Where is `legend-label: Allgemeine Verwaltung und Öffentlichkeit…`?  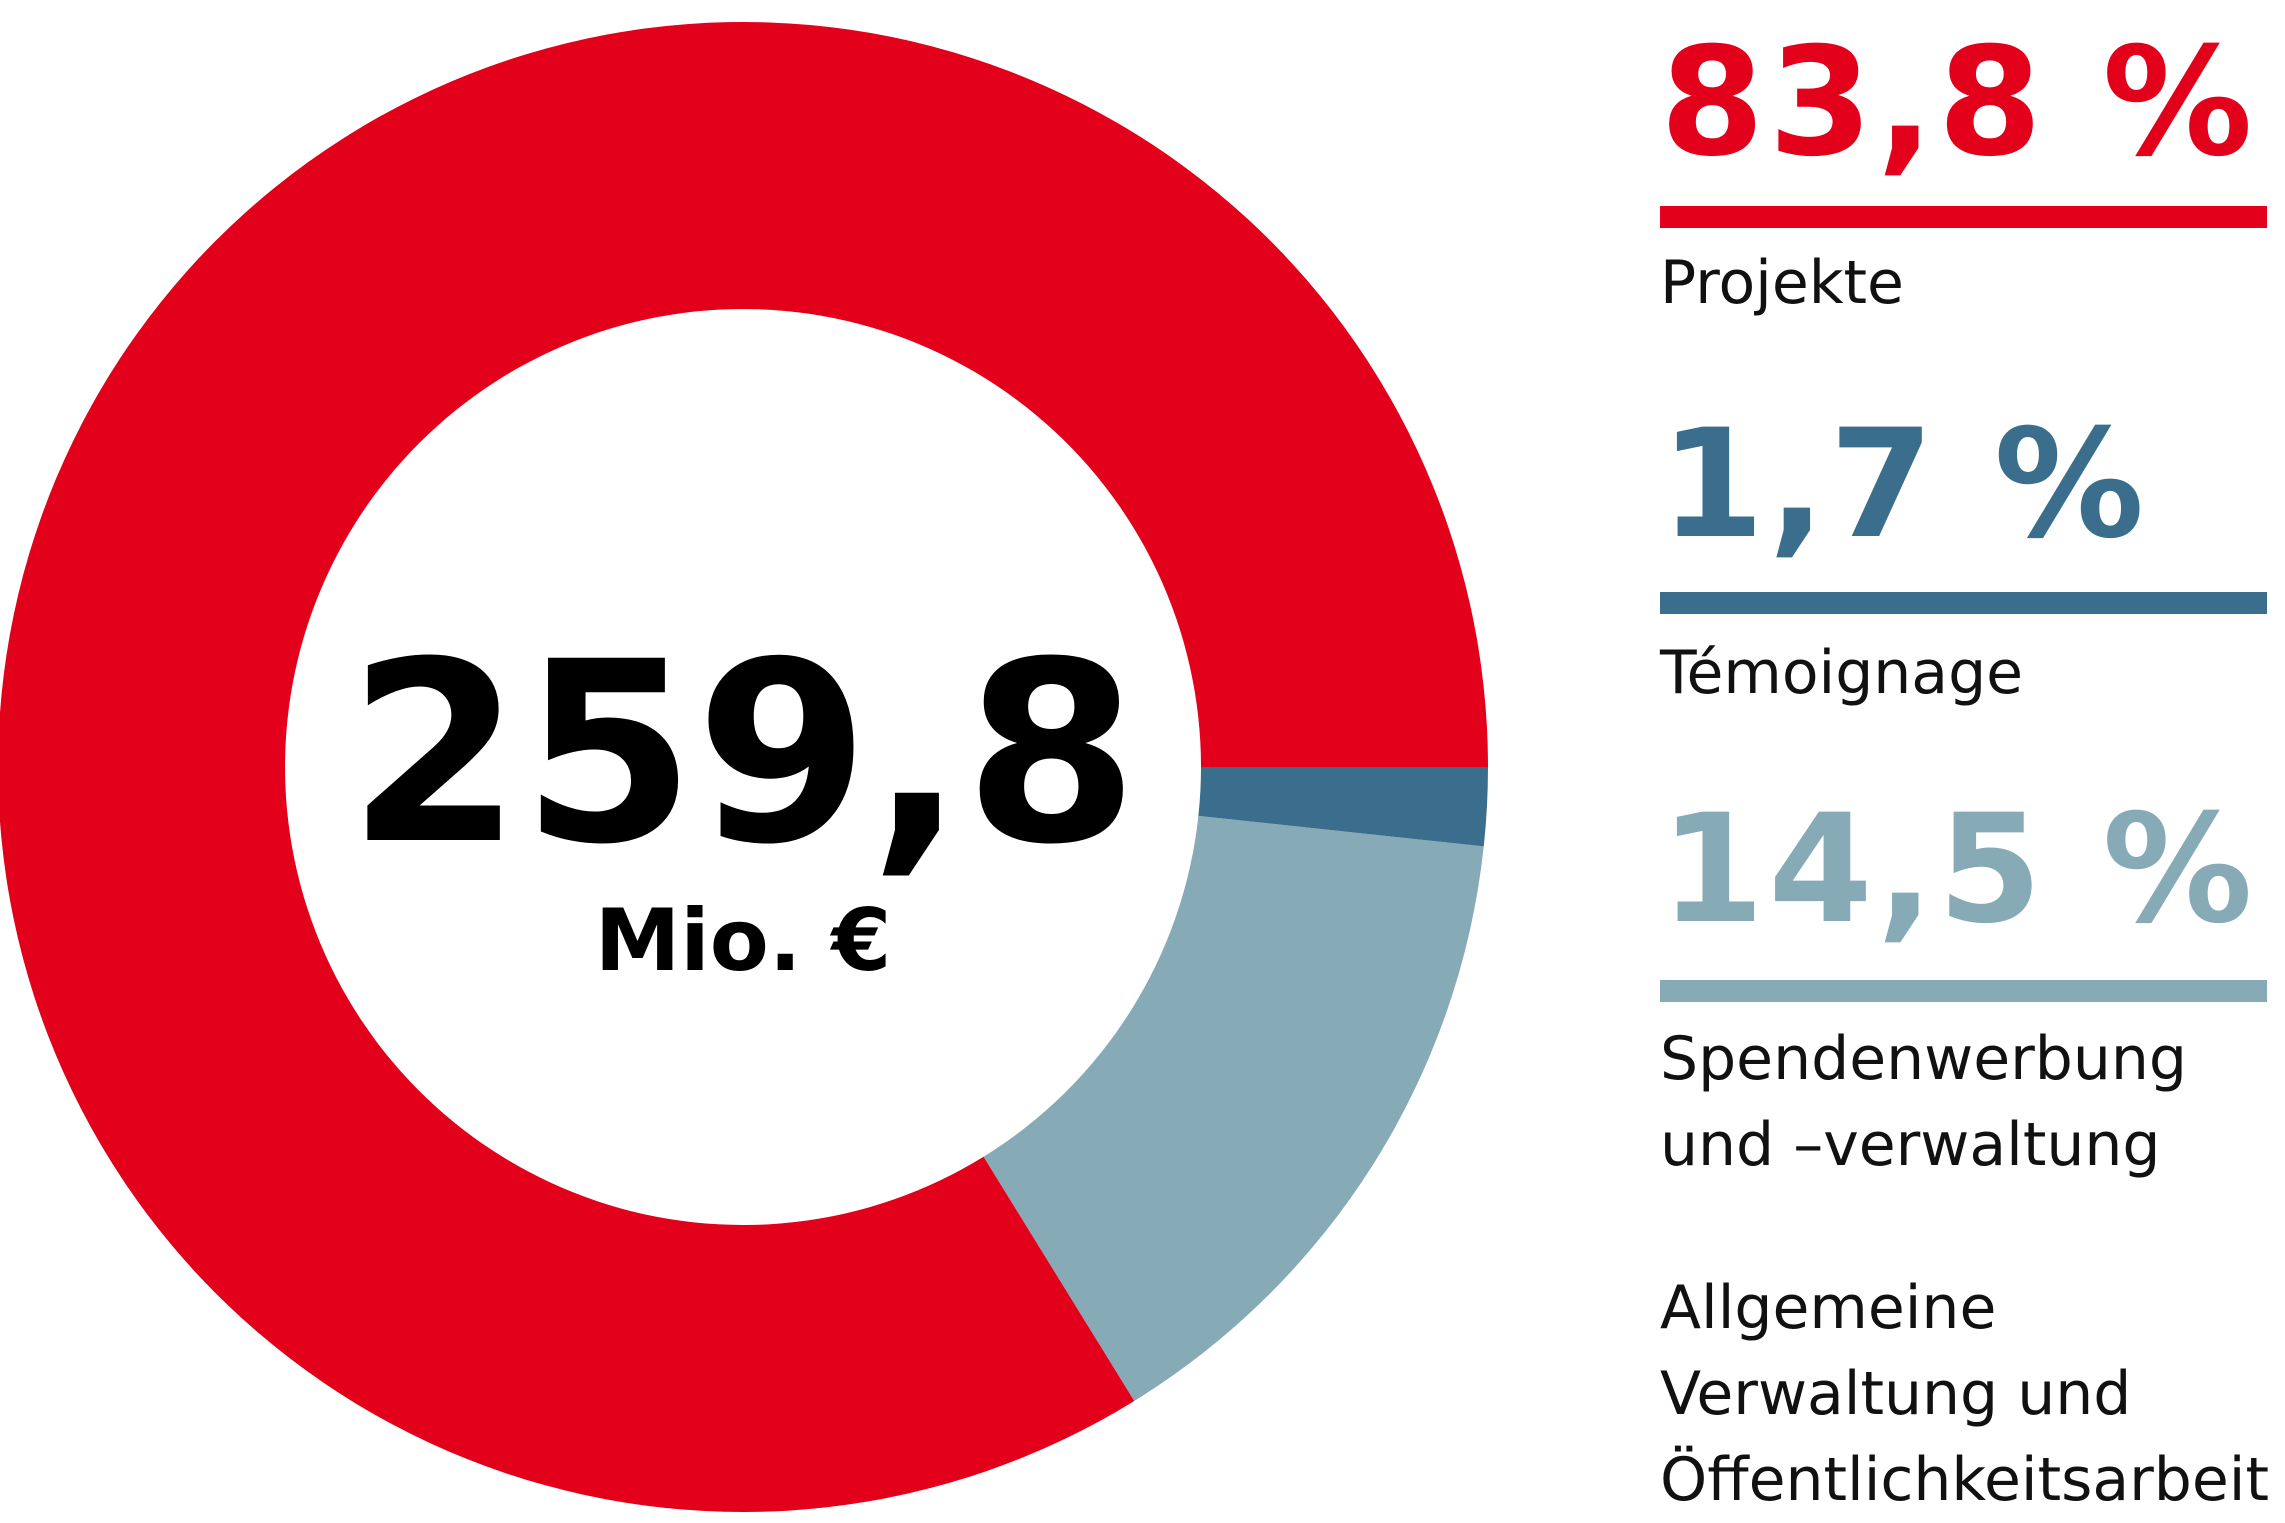 legend-label: Allgemeine Verwaltung und Öffentlichkeit… is located at coordinates (1964, 1394).